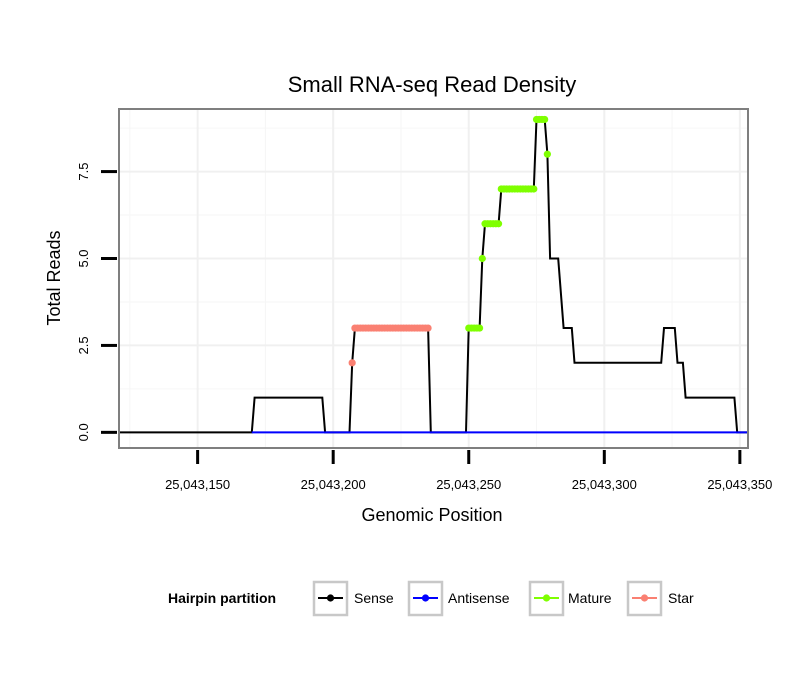 The width and height of the screenshot is (810, 690). Describe the element at coordinates (604, 484) in the screenshot. I see `x-tick-label: 25,043,300` at that location.